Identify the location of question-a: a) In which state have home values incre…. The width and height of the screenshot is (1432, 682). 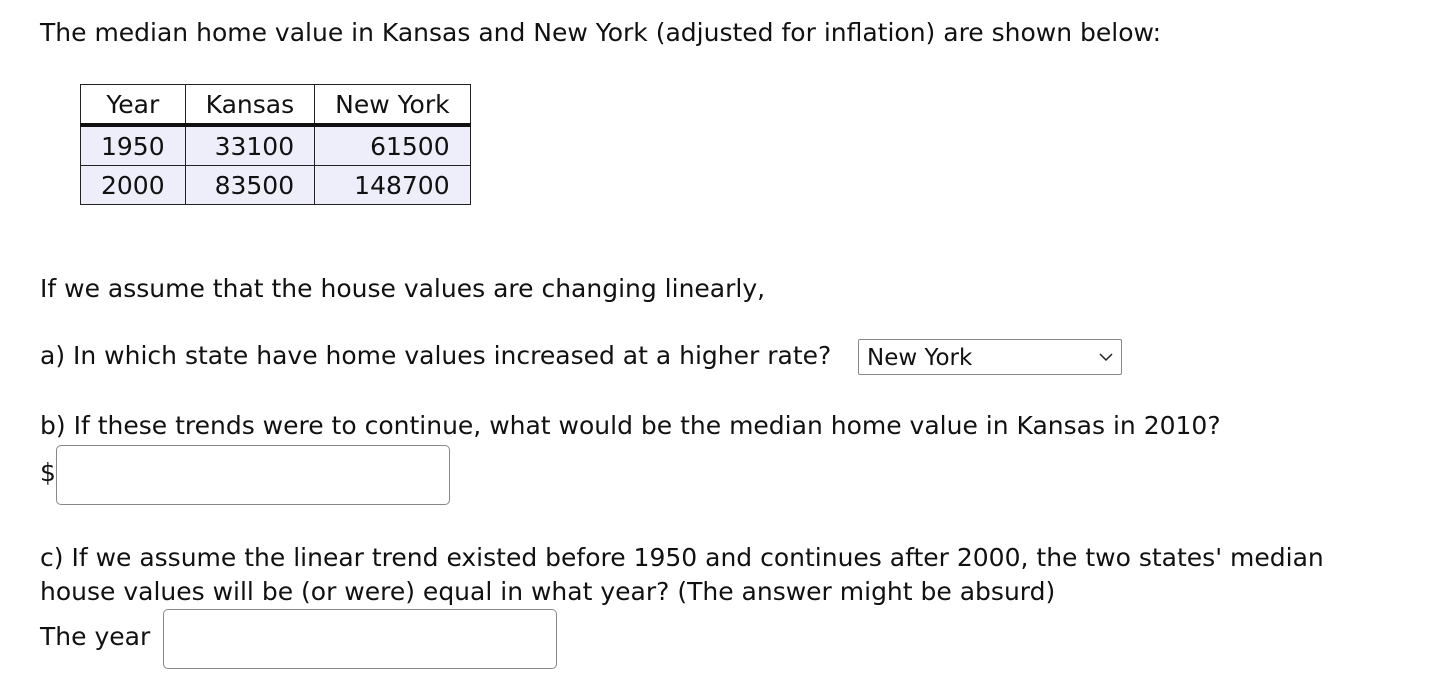
(436, 355).